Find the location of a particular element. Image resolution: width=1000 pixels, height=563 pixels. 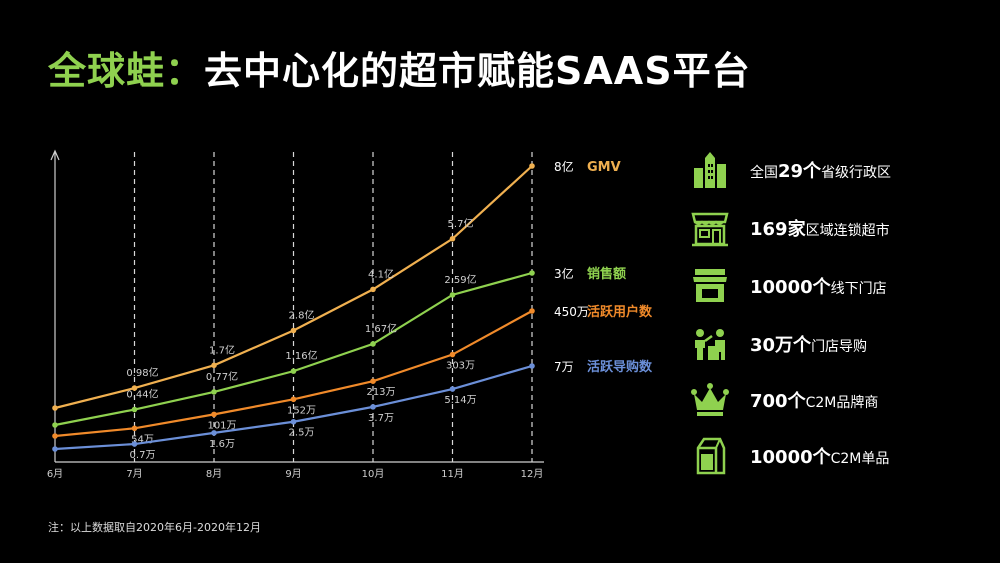

data-label: 1.67亿 is located at coordinates (381, 328).